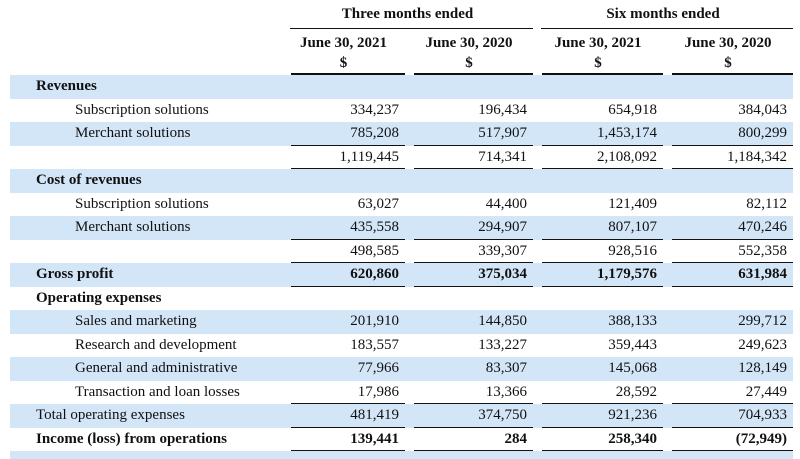  What do you see at coordinates (343, 252) in the screenshot?
I see `cell-value: 498,585` at bounding box center [343, 252].